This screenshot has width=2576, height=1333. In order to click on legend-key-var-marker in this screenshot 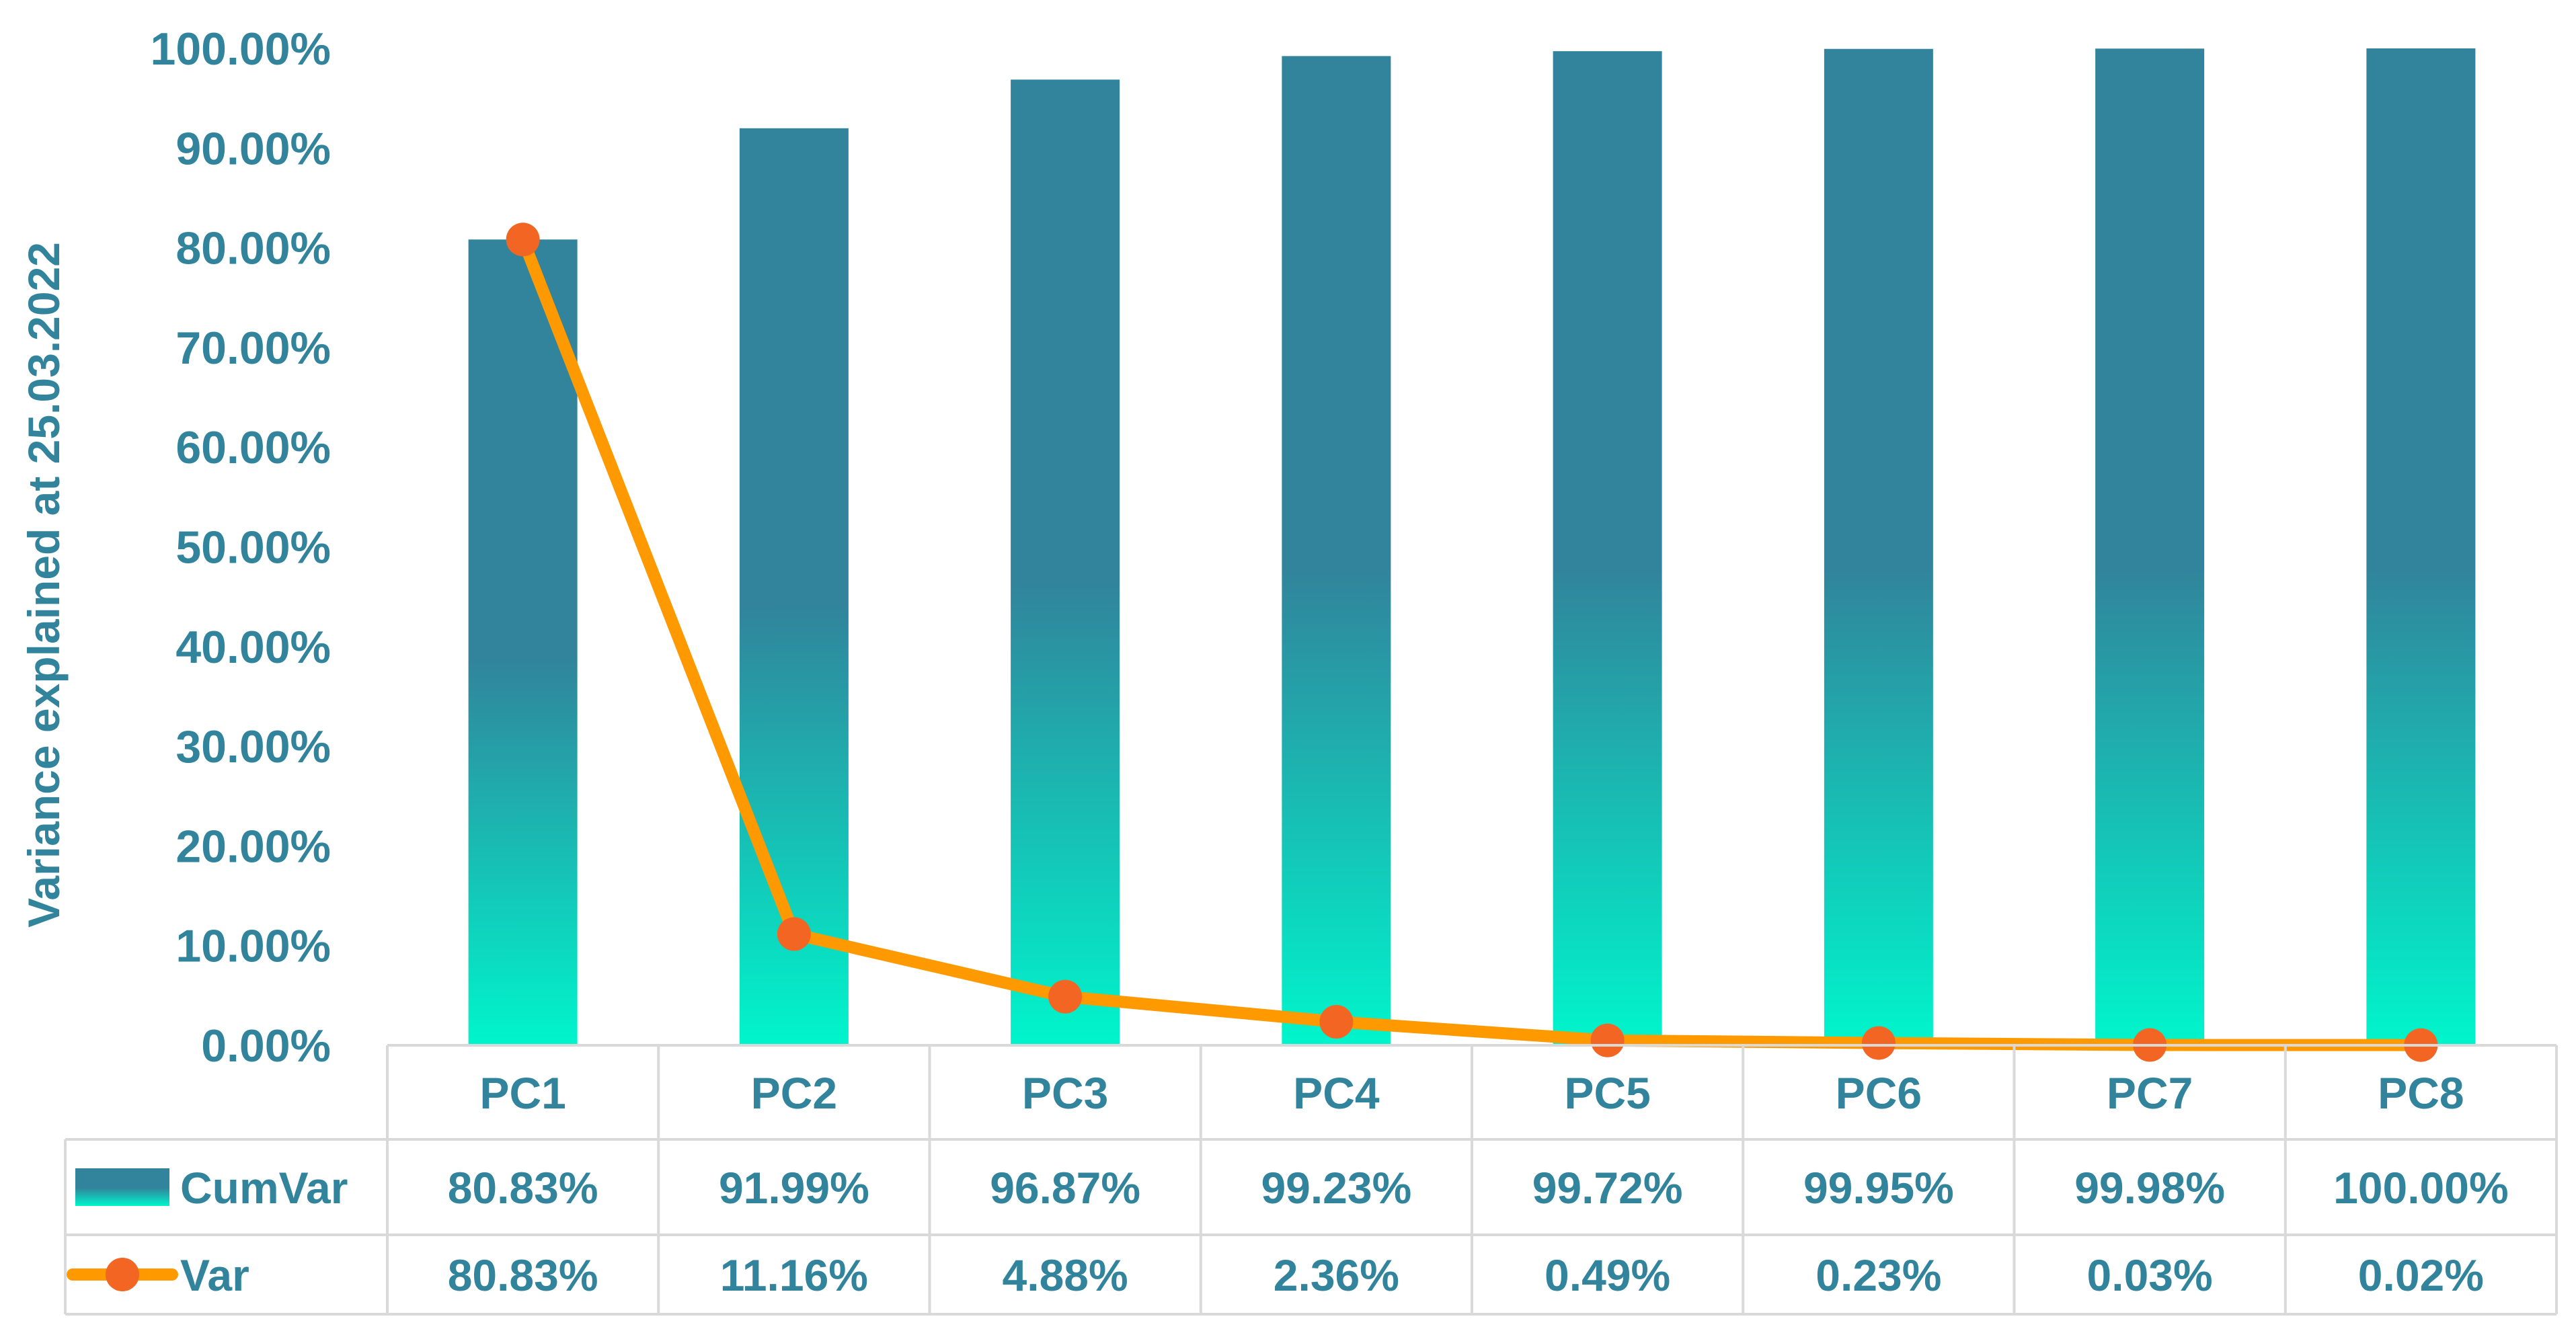, I will do `click(123, 1274)`.